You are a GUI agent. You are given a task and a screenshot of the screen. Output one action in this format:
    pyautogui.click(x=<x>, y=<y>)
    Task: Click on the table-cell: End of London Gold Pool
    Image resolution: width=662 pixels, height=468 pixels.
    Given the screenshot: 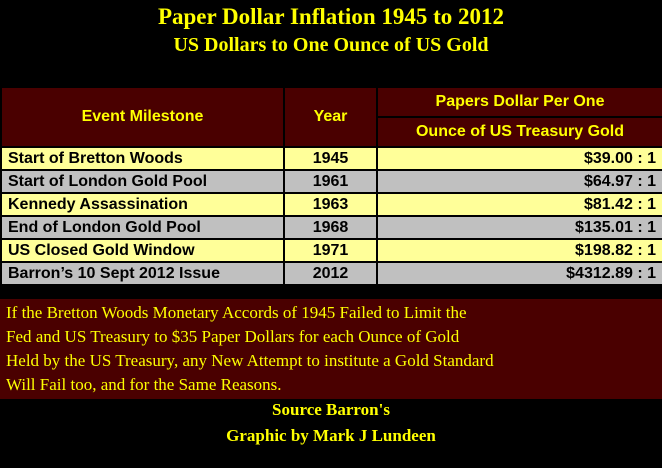 What is the action you would take?
    pyautogui.click(x=142, y=227)
    